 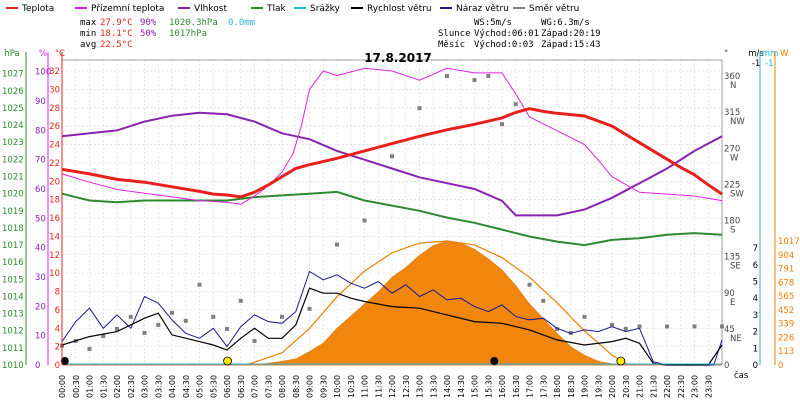 I want to click on legend-label: Rychlost větru, so click(x=399, y=9).